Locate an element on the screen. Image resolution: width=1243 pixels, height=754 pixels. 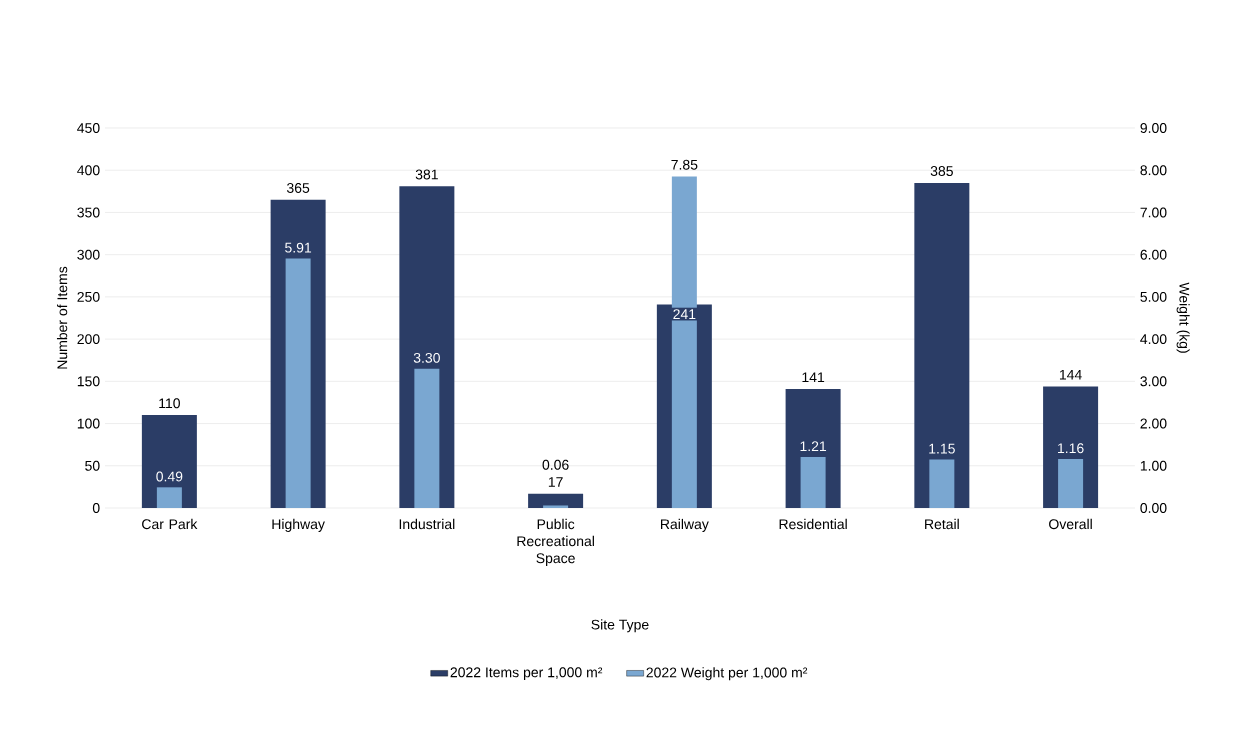
x-tick-label: Highway is located at coordinates (298, 525).